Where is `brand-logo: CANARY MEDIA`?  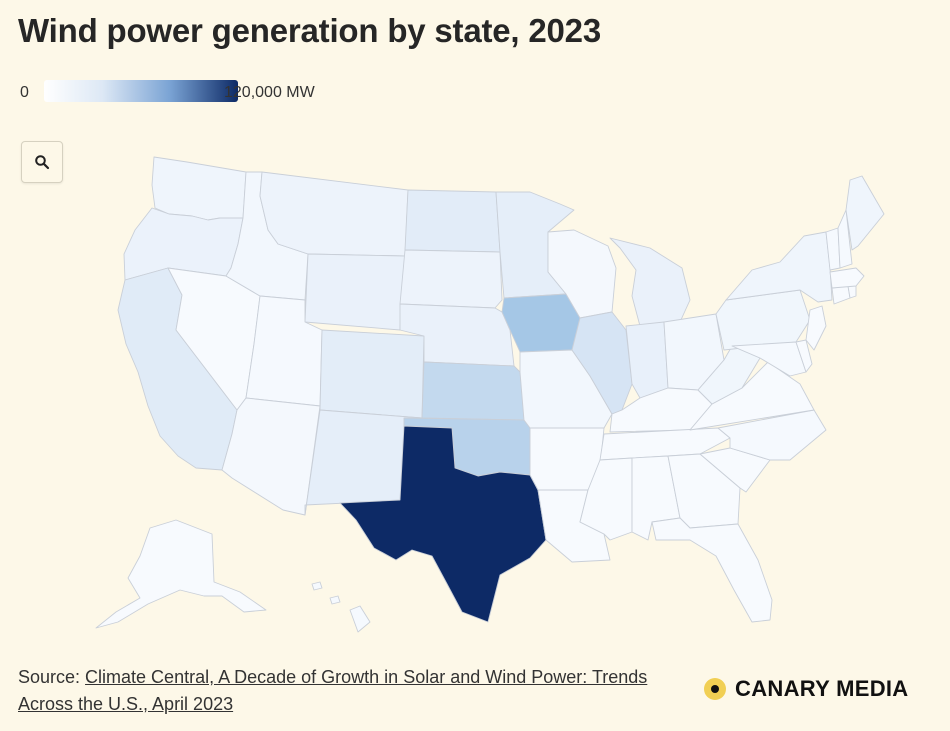 brand-logo: CANARY MEDIA is located at coordinates (806, 689).